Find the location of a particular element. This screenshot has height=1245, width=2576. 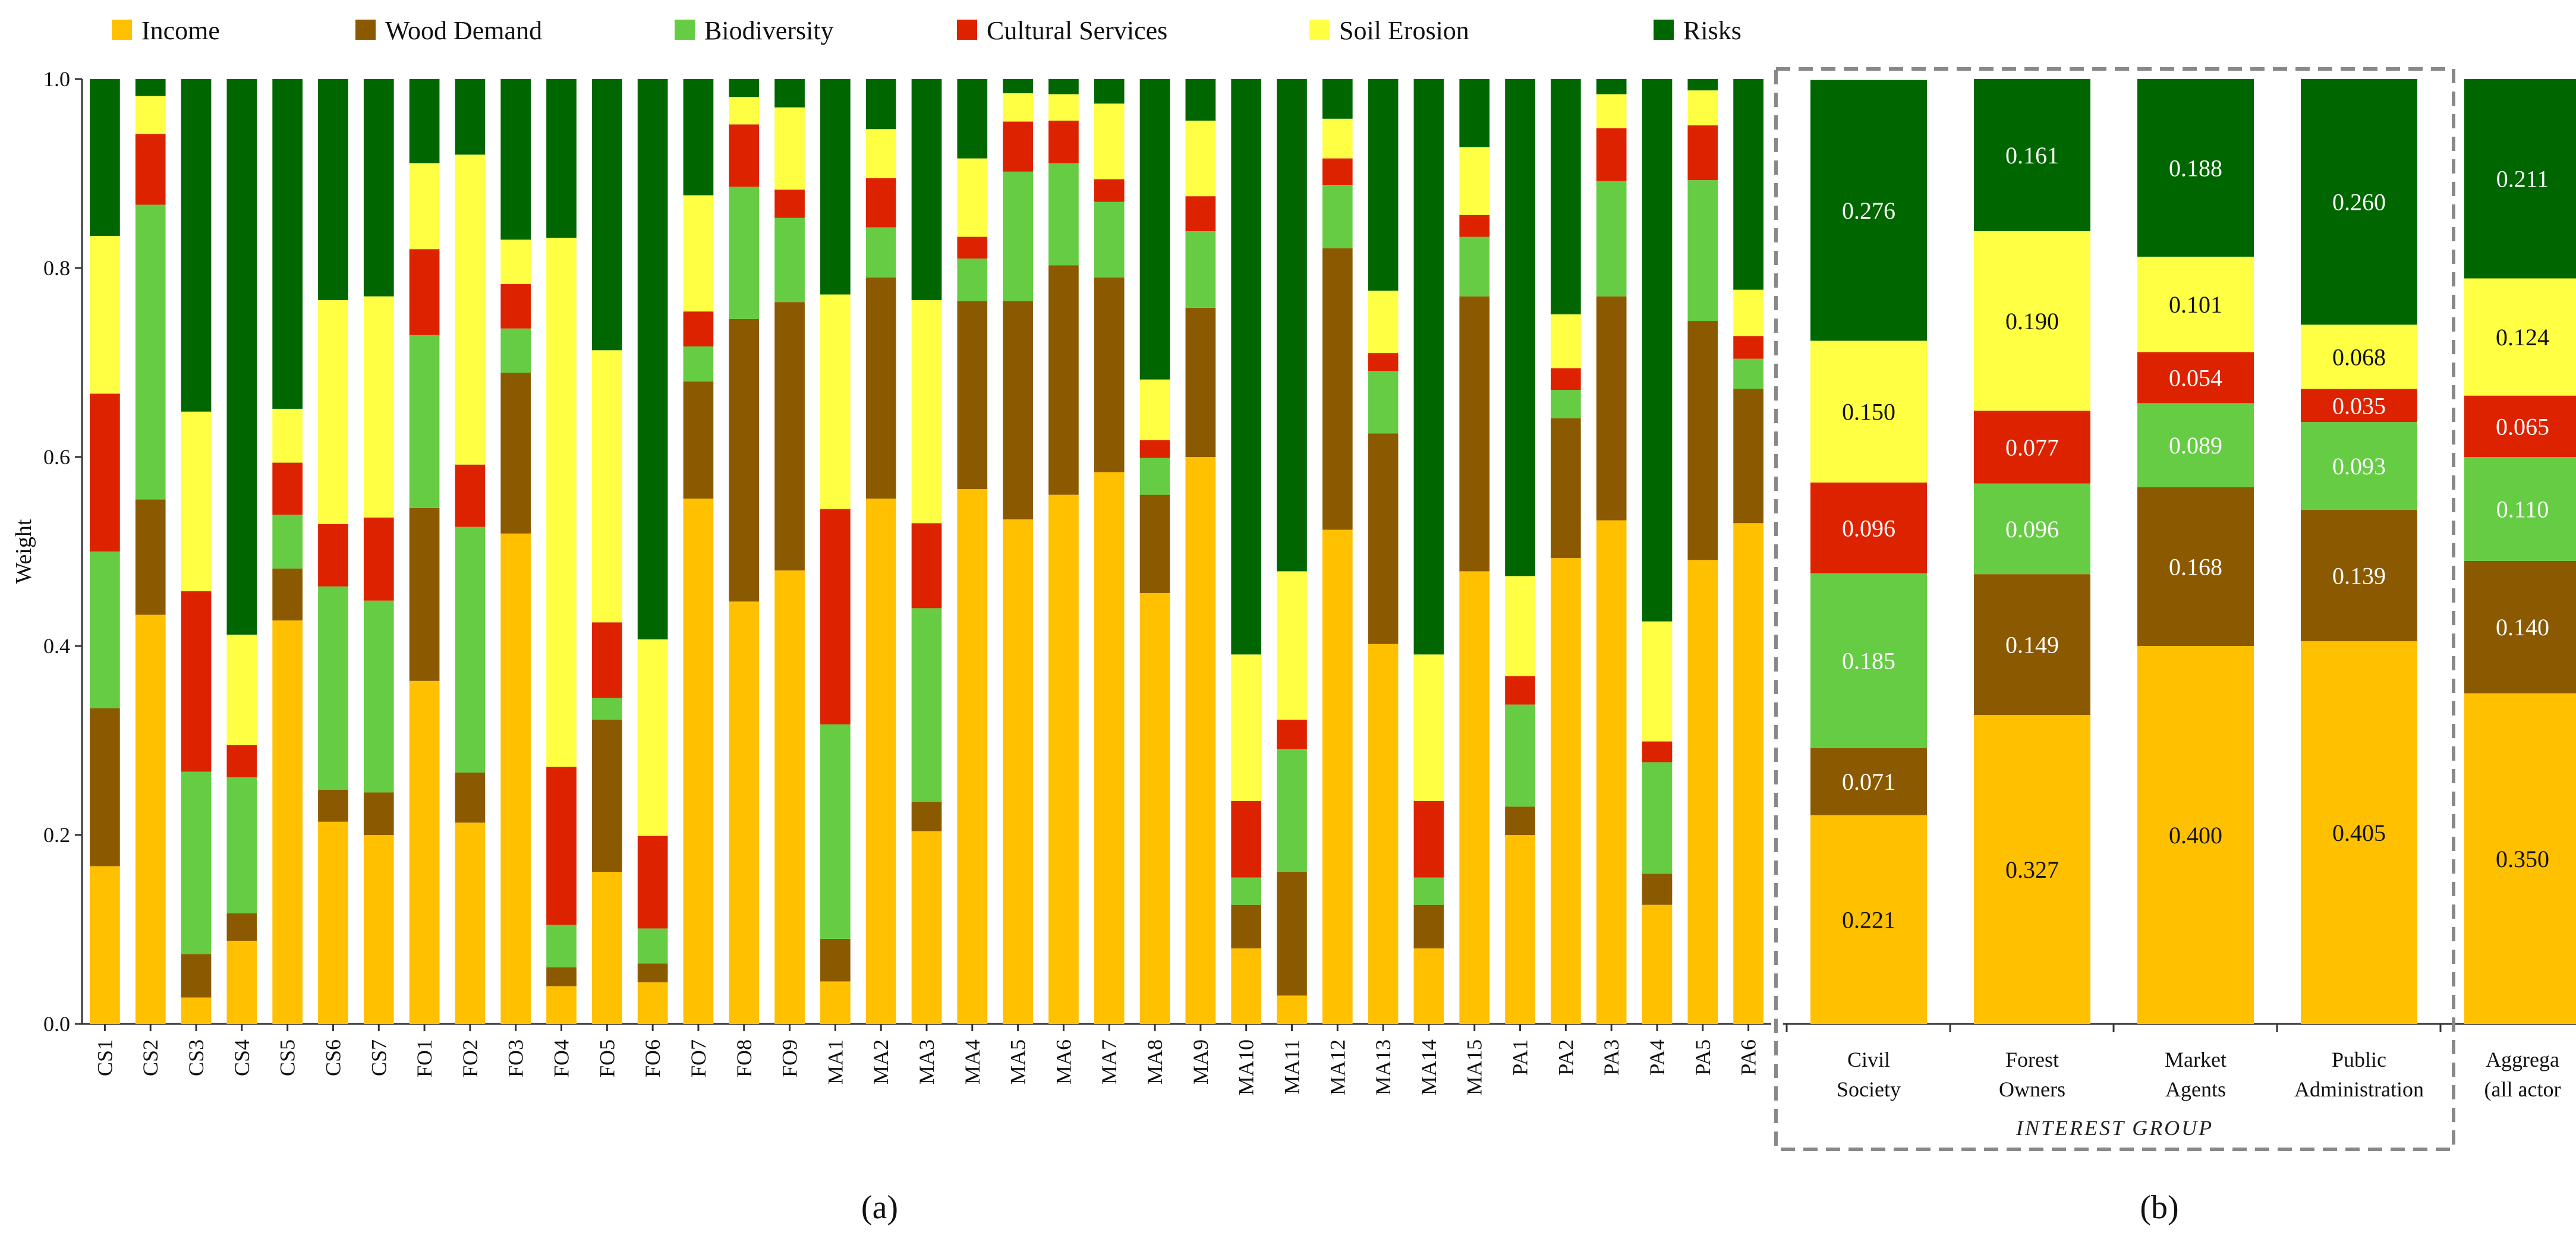

bar-segment-PA1-bio is located at coordinates (1520, 756).